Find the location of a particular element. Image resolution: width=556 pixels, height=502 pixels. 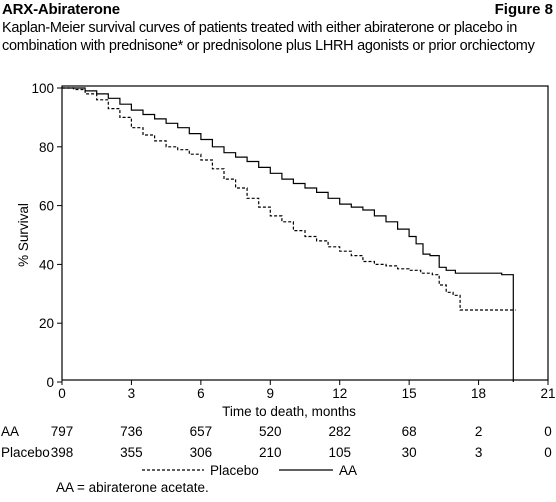

y-tick-label: 80 is located at coordinates (46, 147).